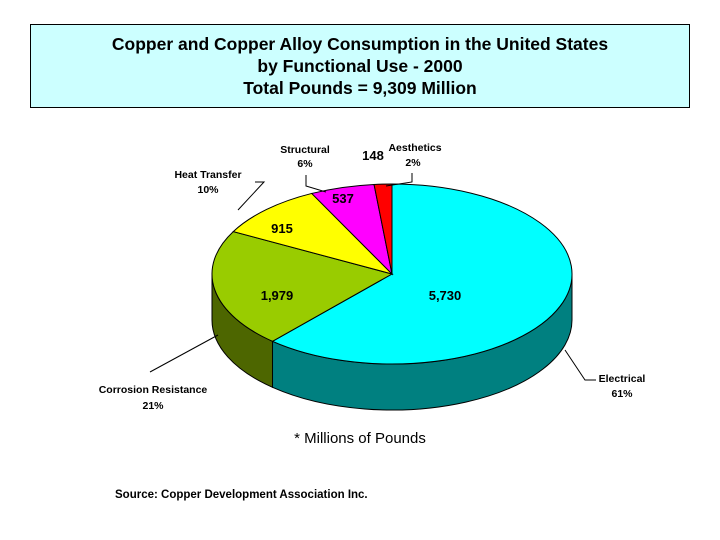 The height and width of the screenshot is (540, 720). Describe the element at coordinates (302, 286) in the screenshot. I see `slice-corrosion-resistance` at that location.